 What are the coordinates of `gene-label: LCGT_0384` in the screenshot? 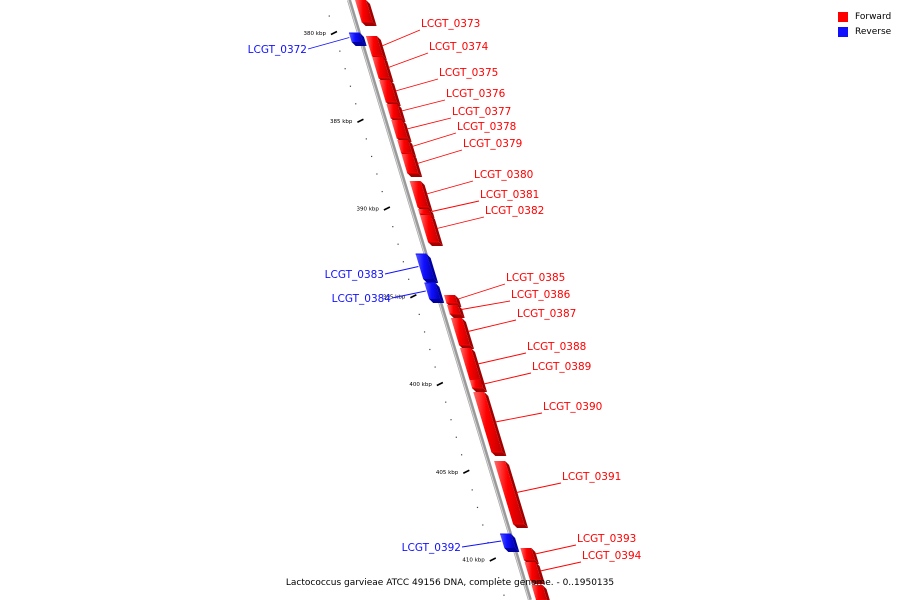 It's located at (362, 299).